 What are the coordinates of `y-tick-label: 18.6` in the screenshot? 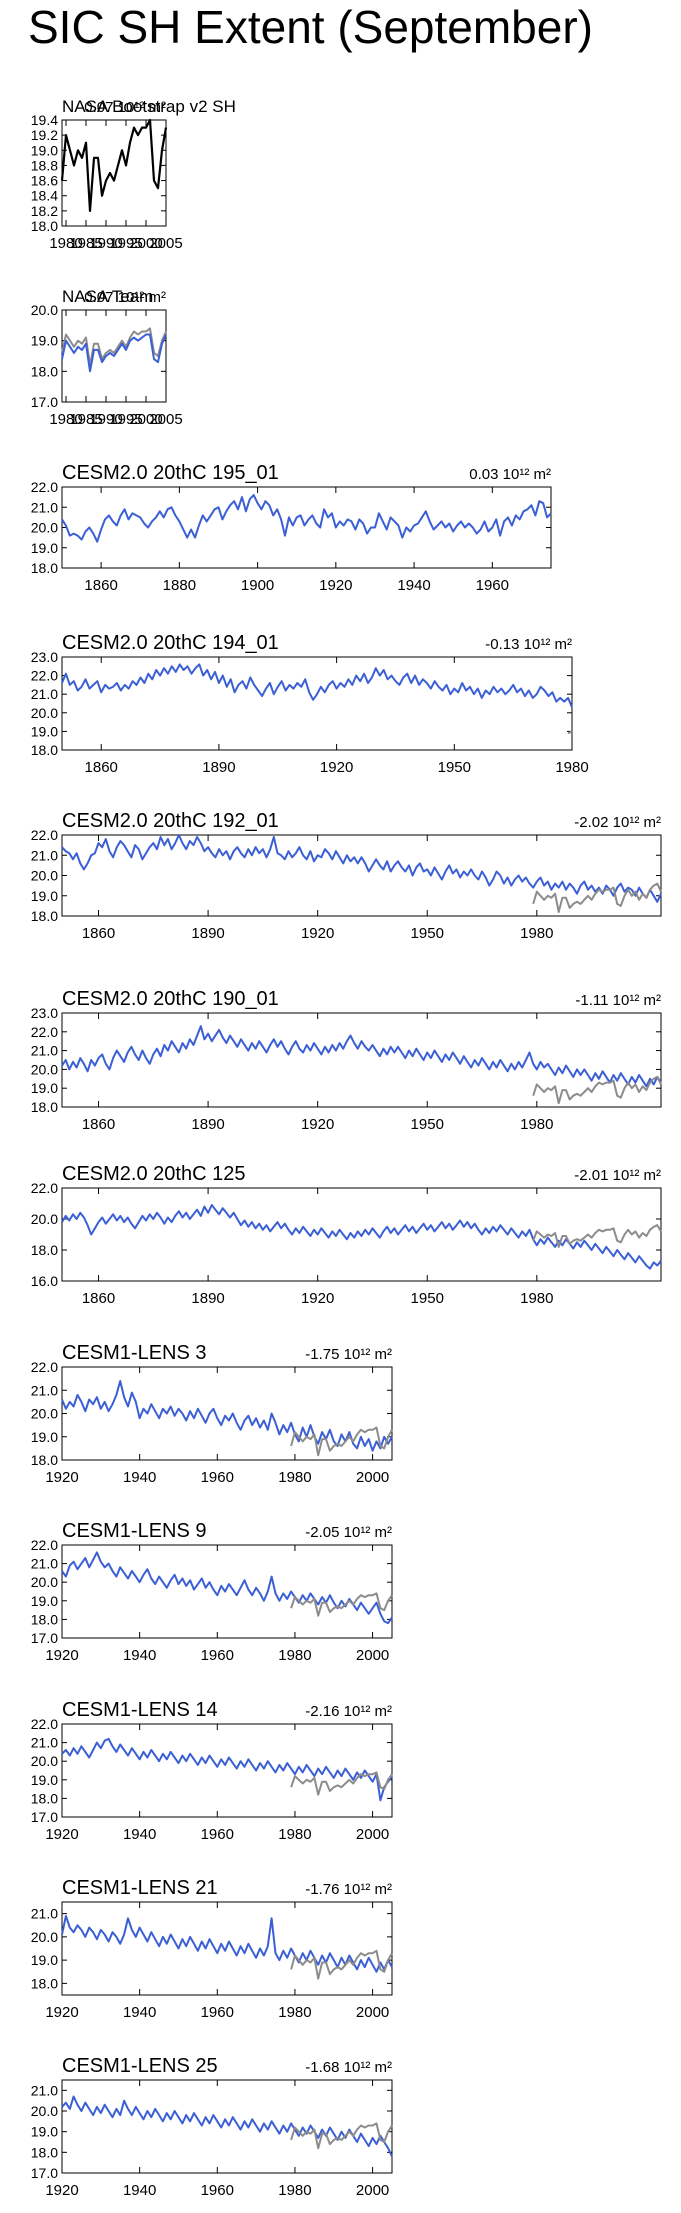 It's located at (44, 181).